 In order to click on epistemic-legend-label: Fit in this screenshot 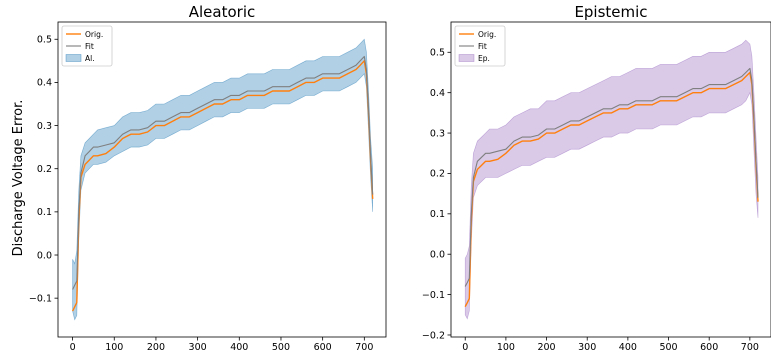, I will do `click(482, 46)`.